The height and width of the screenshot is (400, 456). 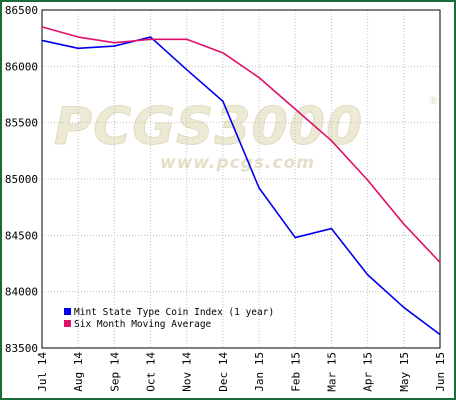 I want to click on x-tick-label: Nov 14, so click(x=187, y=372).